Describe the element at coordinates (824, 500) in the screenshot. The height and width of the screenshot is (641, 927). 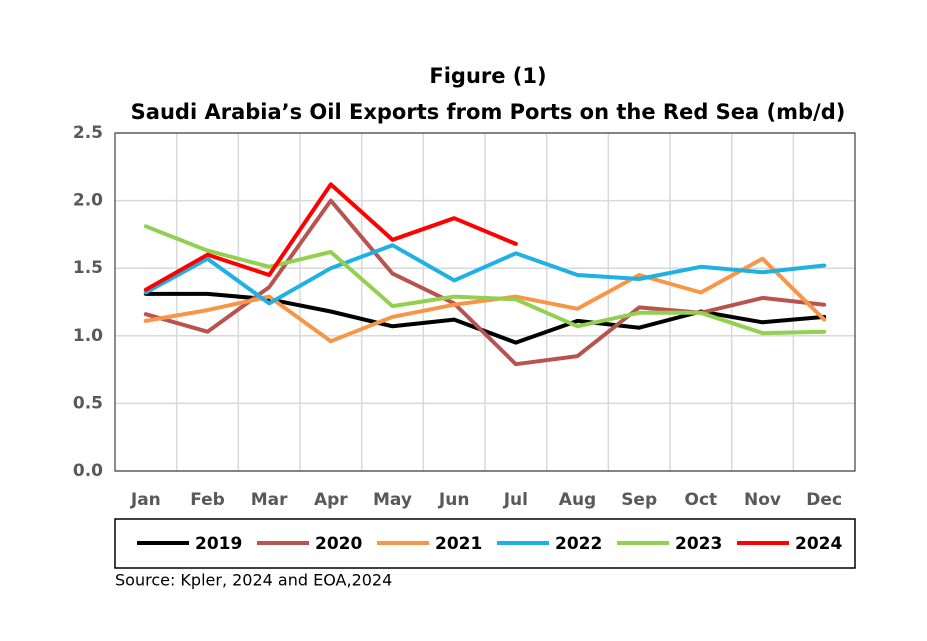
I see `x-tick-label: Dec` at that location.